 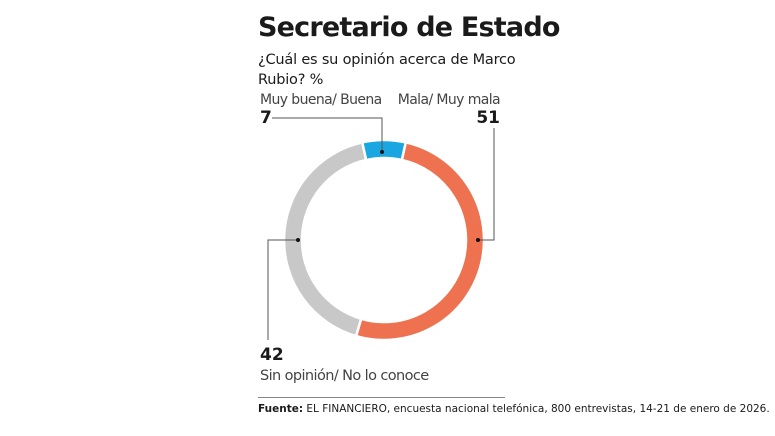 I want to click on leader-mala-dot, so click(x=478, y=240).